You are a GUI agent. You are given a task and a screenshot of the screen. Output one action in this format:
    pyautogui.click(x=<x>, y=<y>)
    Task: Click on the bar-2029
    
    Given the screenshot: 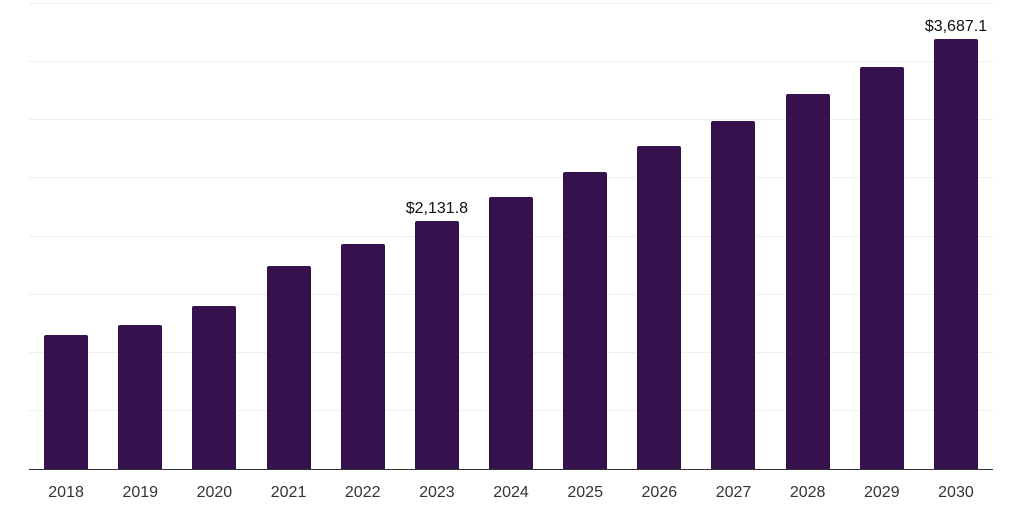 What is the action you would take?
    pyautogui.click(x=881, y=267)
    